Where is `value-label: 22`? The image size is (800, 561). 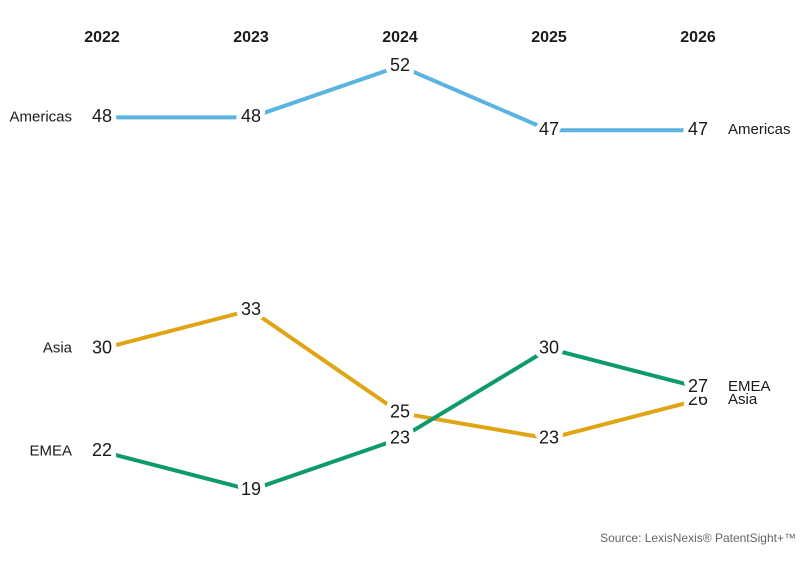 value-label: 22 is located at coordinates (102, 450).